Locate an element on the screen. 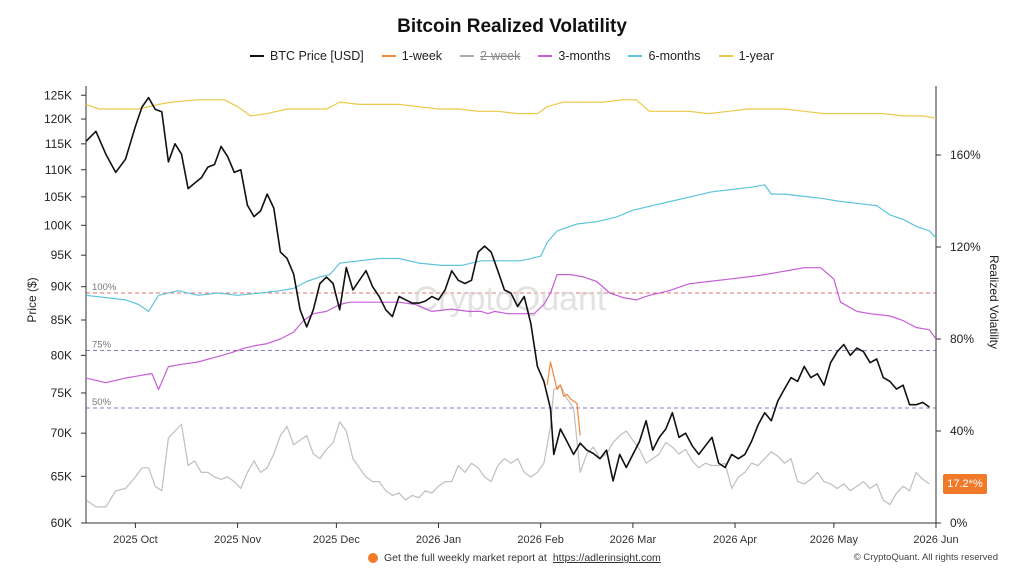 This screenshot has width=1024, height=576. footer-report-text: Get the full weekly market report at is located at coordinates (465, 558).